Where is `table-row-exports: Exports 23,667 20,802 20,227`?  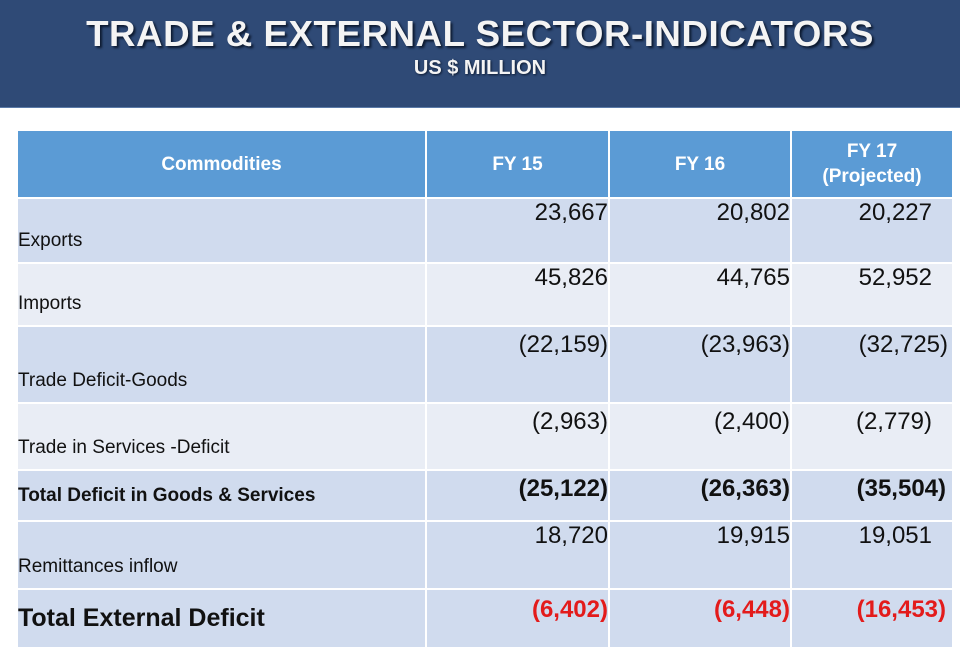
table-row-exports: Exports 23,667 20,802 20,227 is located at coordinates (485, 230).